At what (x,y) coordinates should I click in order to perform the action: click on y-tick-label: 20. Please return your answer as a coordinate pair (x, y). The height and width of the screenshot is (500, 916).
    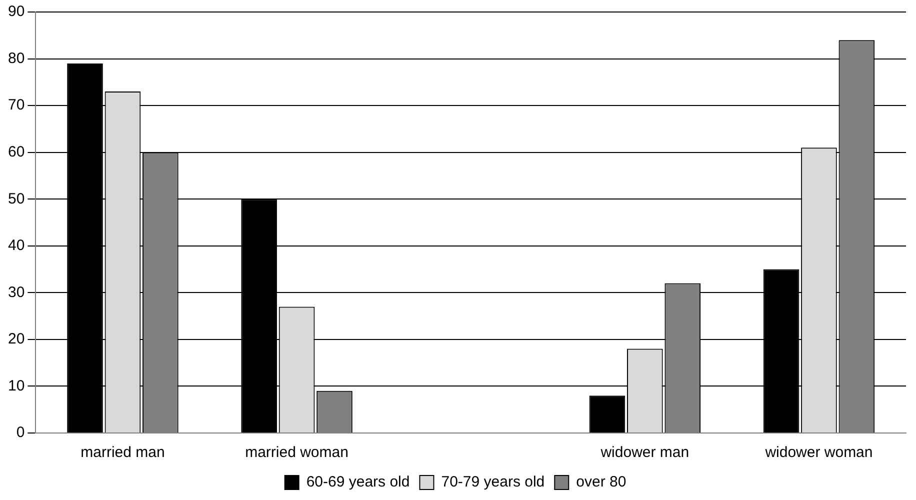
    Looking at the image, I should click on (16, 339).